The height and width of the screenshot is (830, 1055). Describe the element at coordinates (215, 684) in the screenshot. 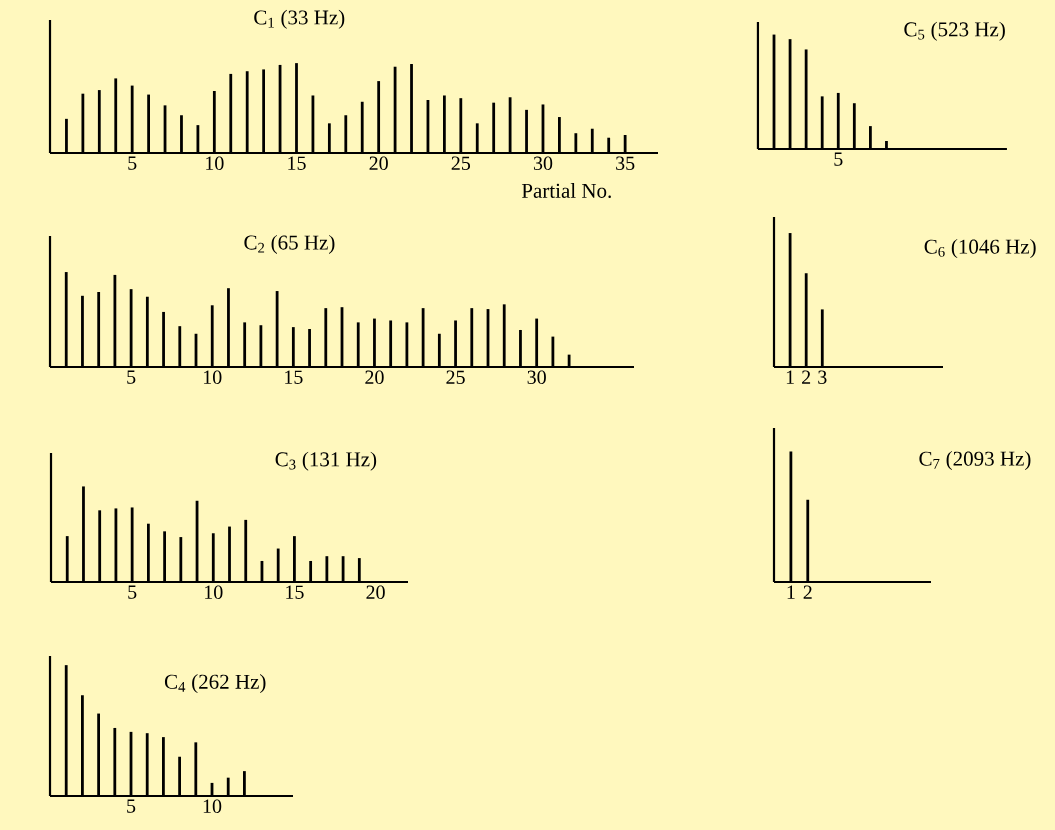

I see `chart-title: C$_{4}$ (262 Hz)` at that location.